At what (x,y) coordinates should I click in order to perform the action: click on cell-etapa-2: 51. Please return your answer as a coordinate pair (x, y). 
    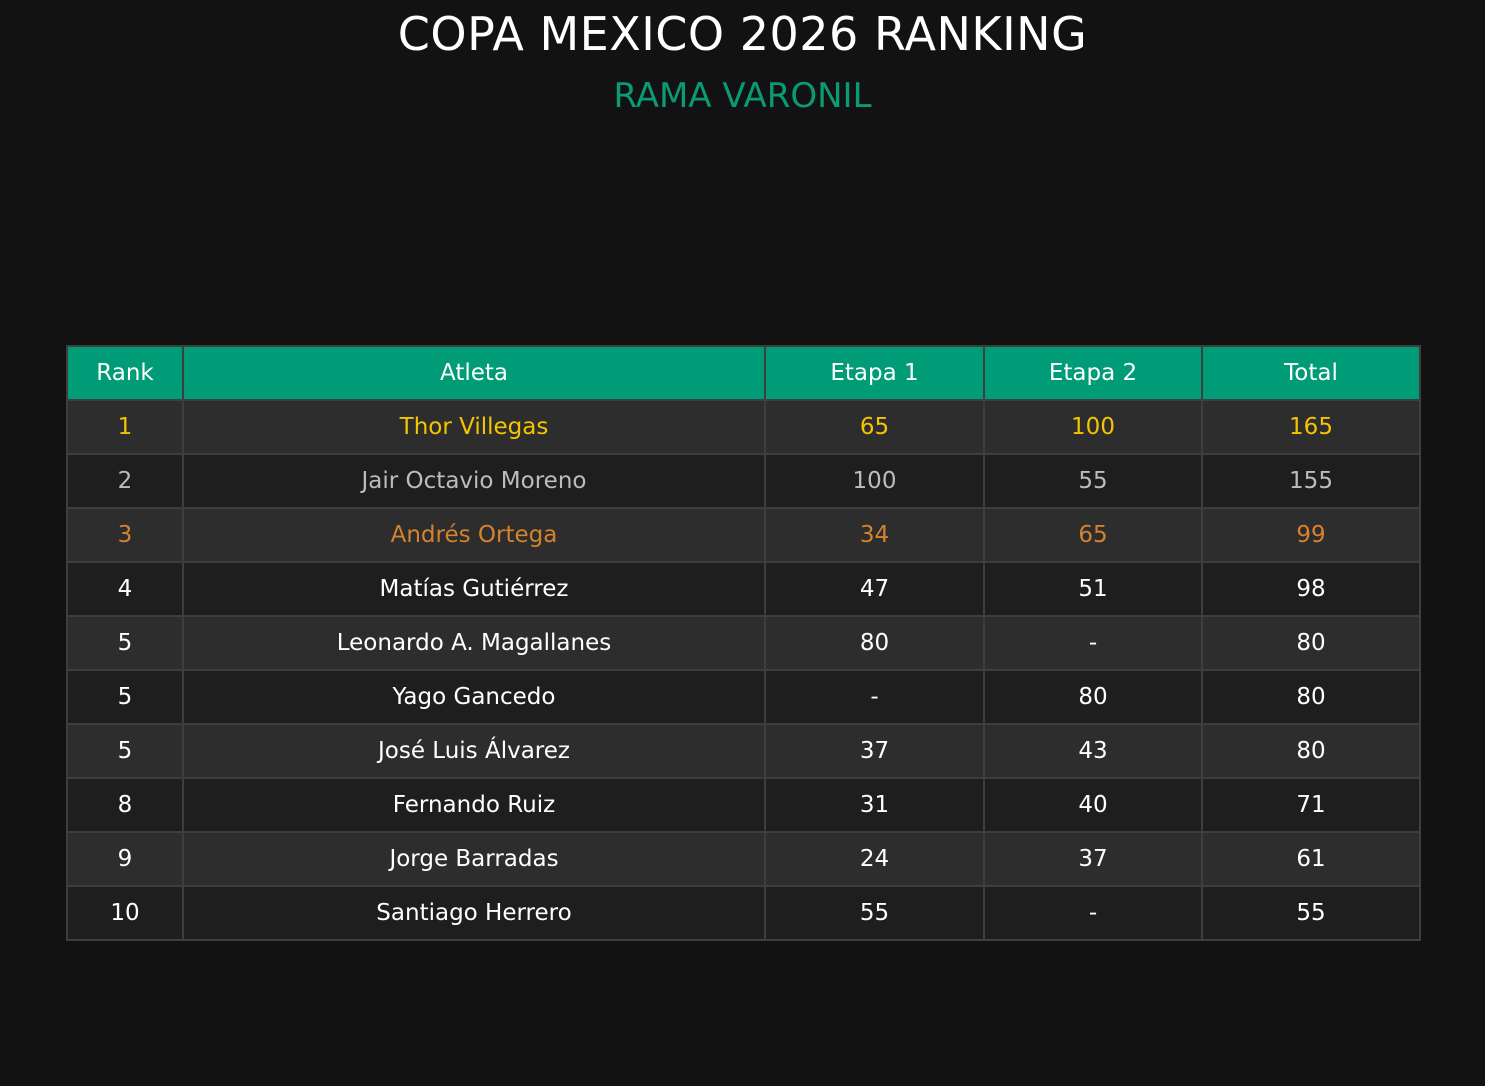
    Looking at the image, I should click on (1093, 589).